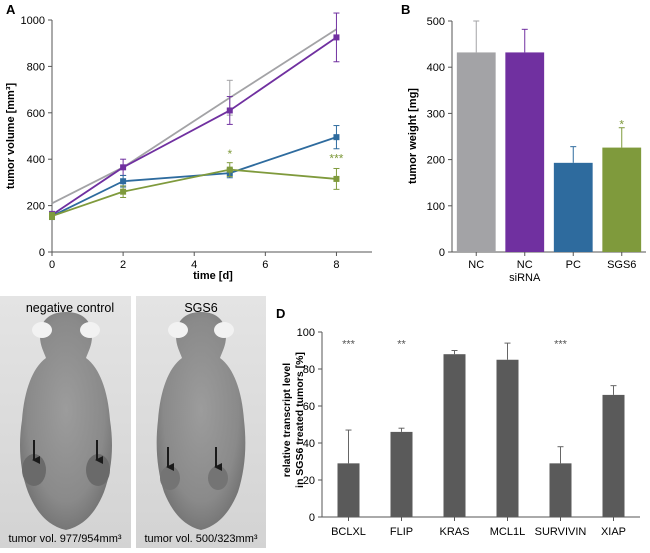 Image resolution: width=650 pixels, height=553 pixels. What do you see at coordinates (201, 422) in the screenshot?
I see `photo-sgs6: SGS6 tumor vol. 500/323mm³` at bounding box center [201, 422].